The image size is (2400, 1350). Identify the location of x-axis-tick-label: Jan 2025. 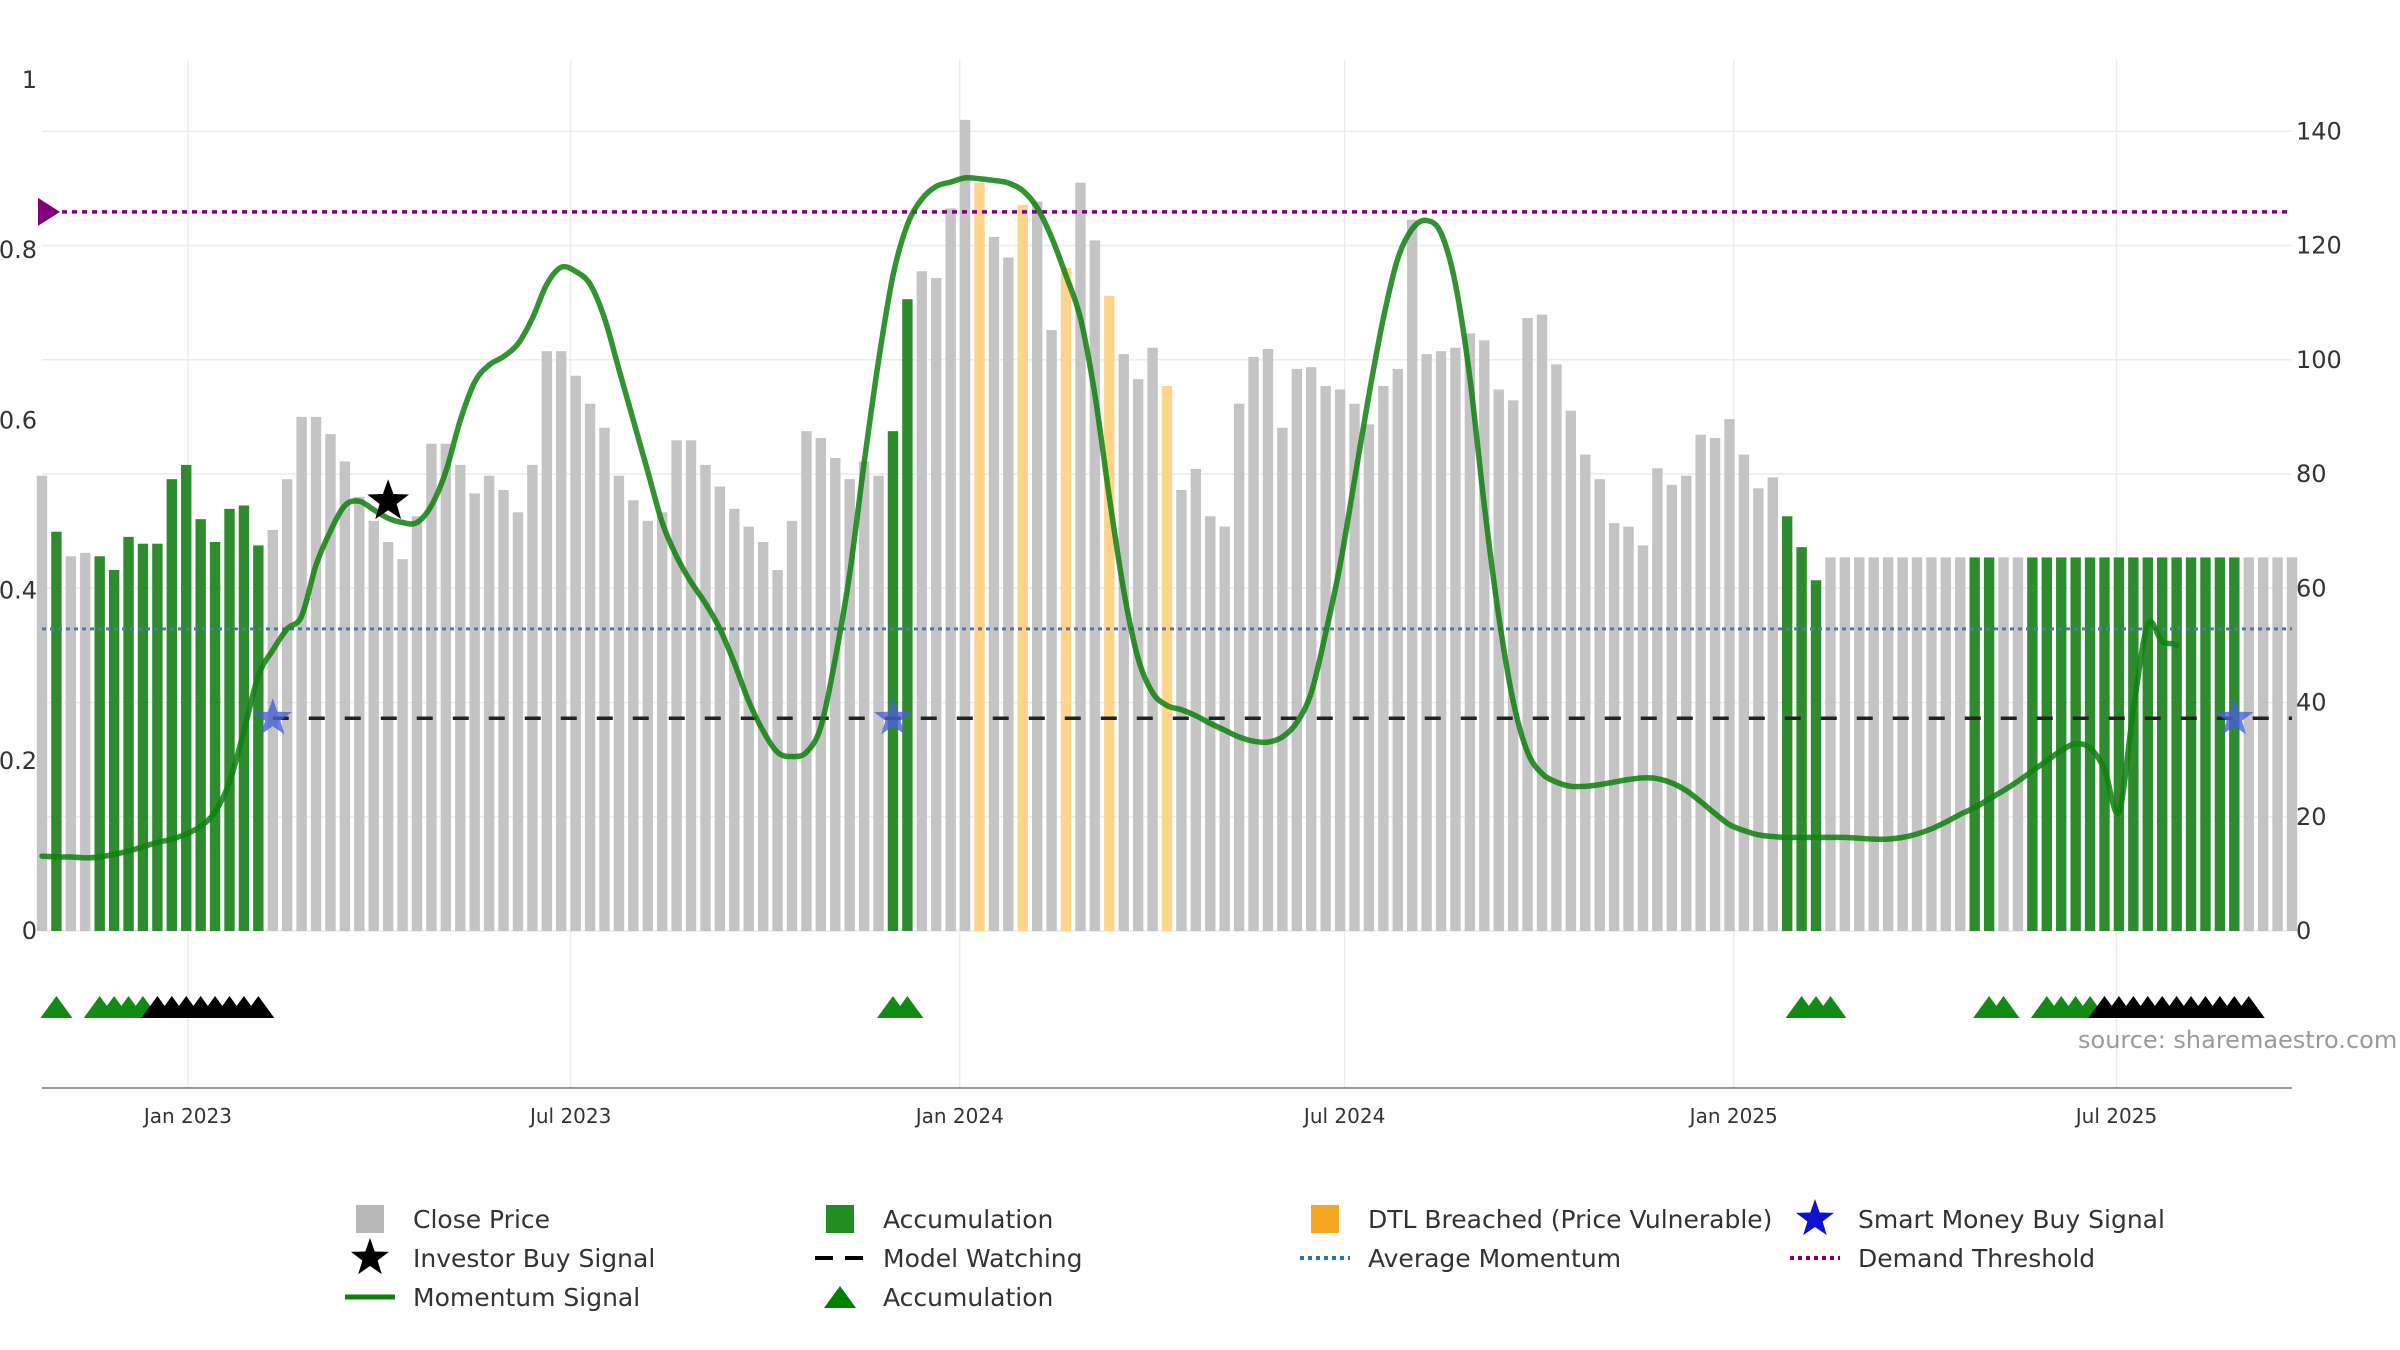
(1733, 1116).